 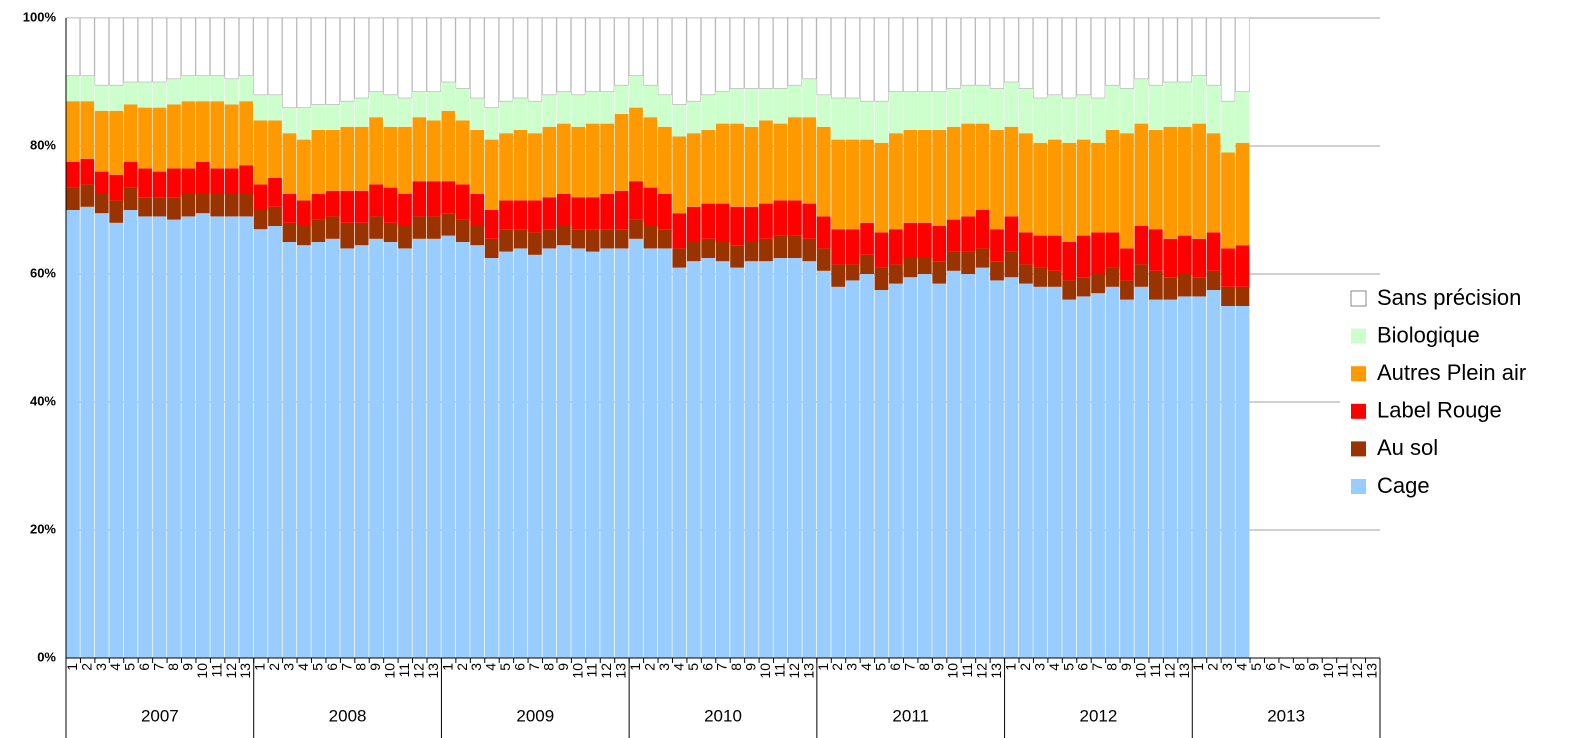 What do you see at coordinates (303, 667) in the screenshot?
I see `x-tick-label: 4` at bounding box center [303, 667].